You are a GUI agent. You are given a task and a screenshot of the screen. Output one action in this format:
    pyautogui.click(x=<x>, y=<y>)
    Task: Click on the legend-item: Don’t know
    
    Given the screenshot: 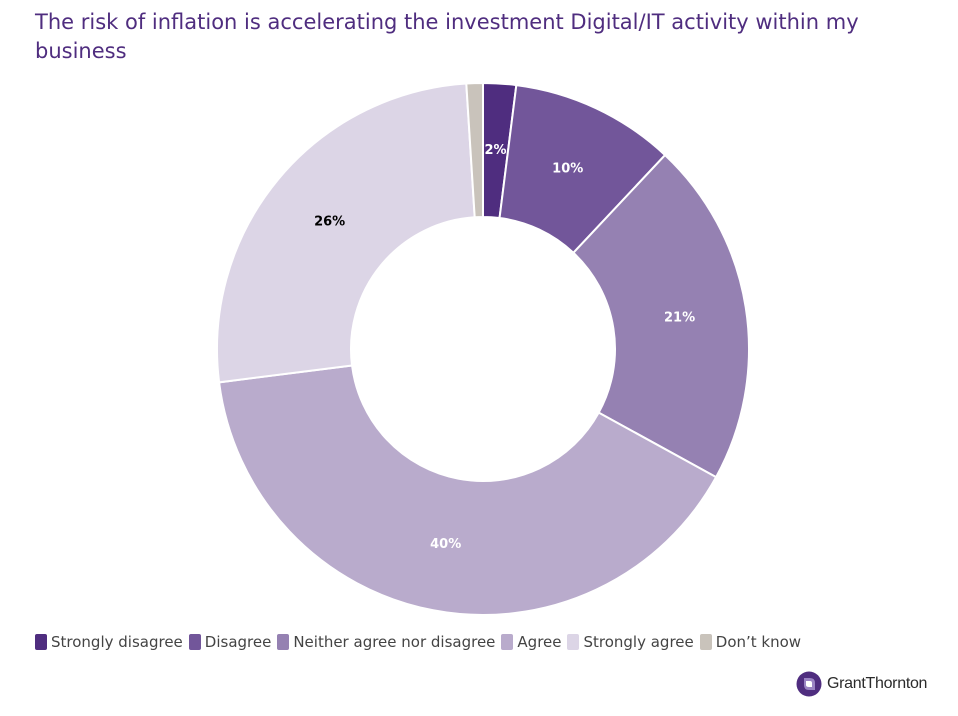 What is the action you would take?
    pyautogui.click(x=750, y=642)
    